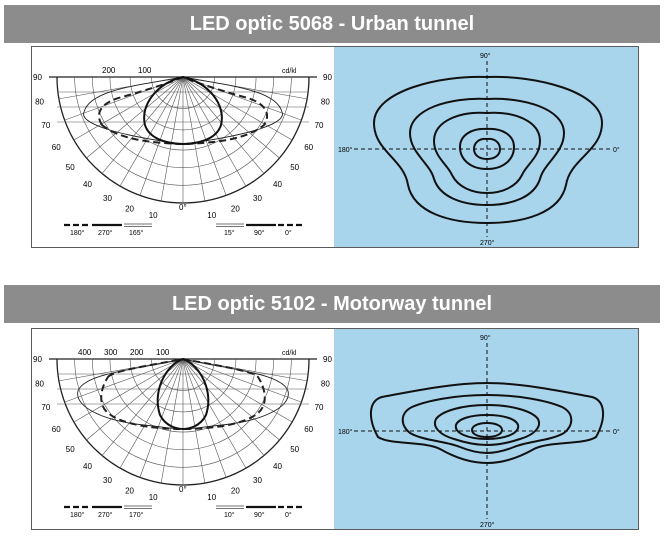 The image size is (664, 539). I want to click on optic-2-legend-right: 10° 90° 0°, so click(260, 512).